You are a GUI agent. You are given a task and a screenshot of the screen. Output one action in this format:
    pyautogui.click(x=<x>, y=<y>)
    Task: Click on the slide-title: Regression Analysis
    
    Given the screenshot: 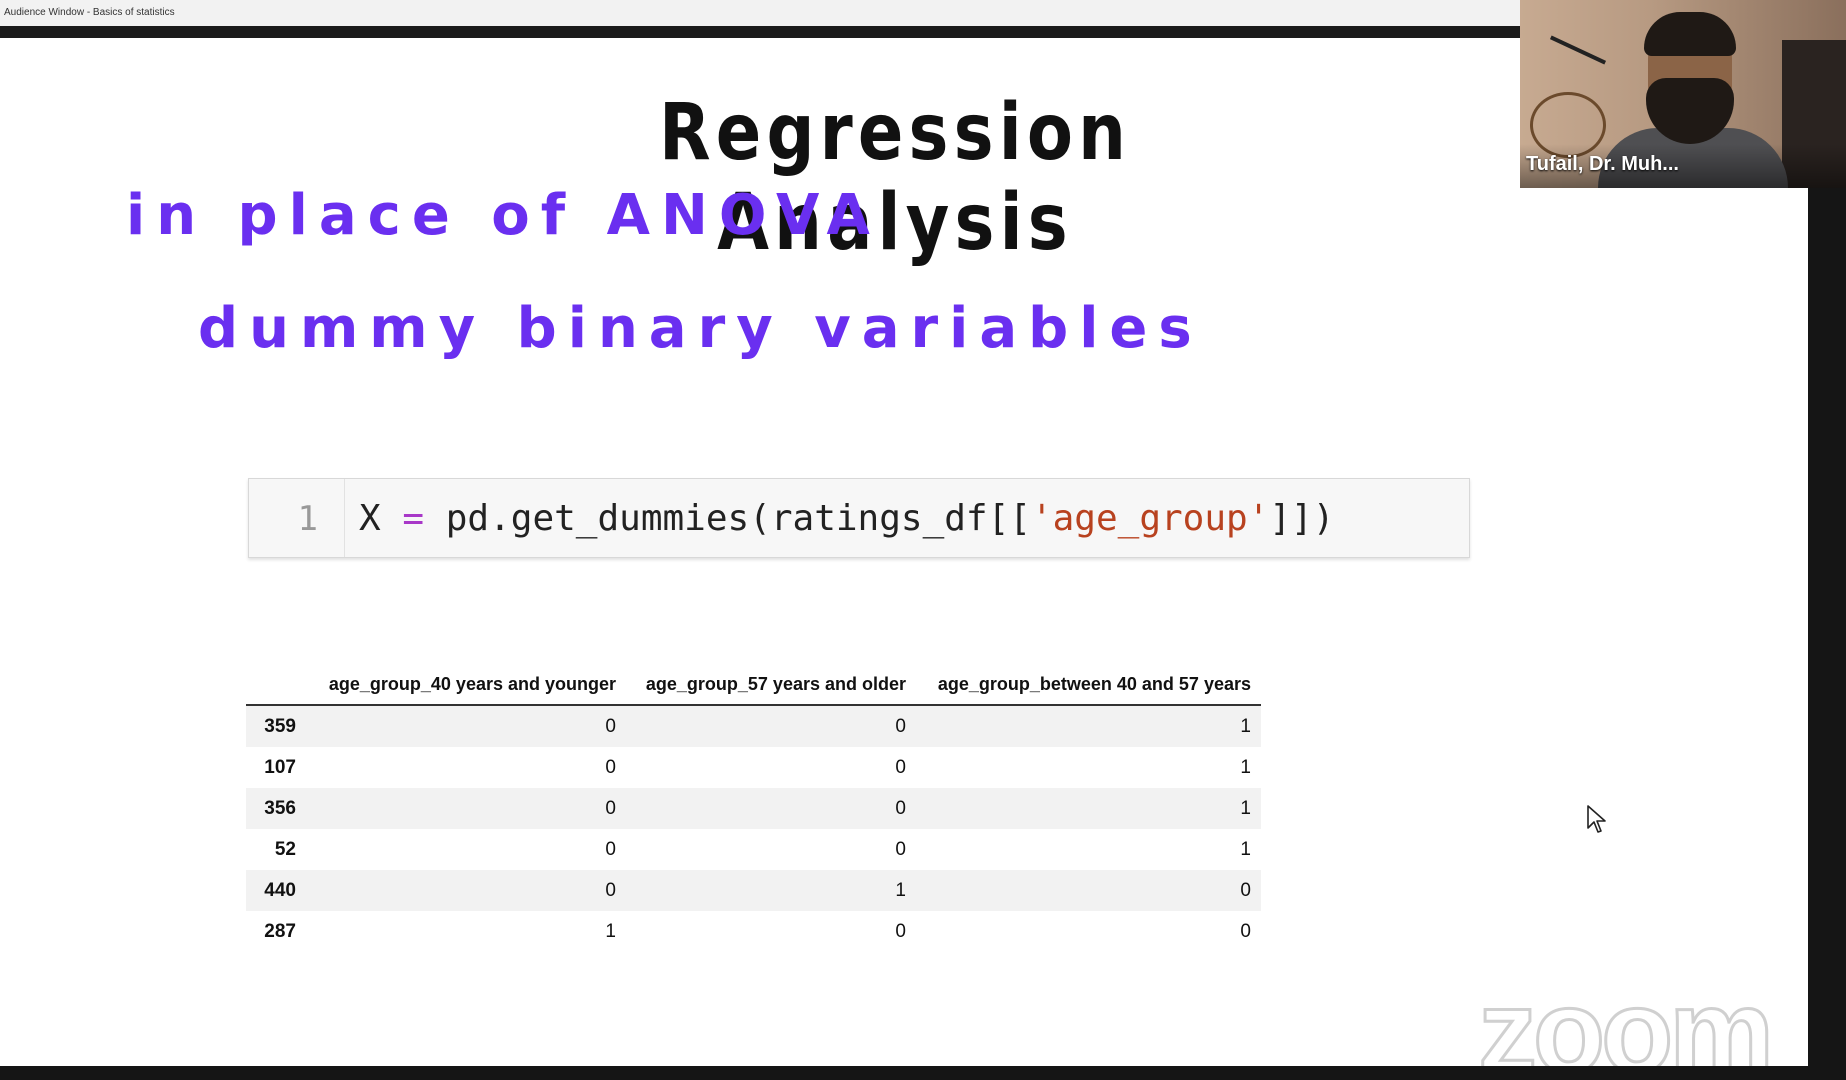 What is the action you would take?
    pyautogui.click(x=895, y=178)
    